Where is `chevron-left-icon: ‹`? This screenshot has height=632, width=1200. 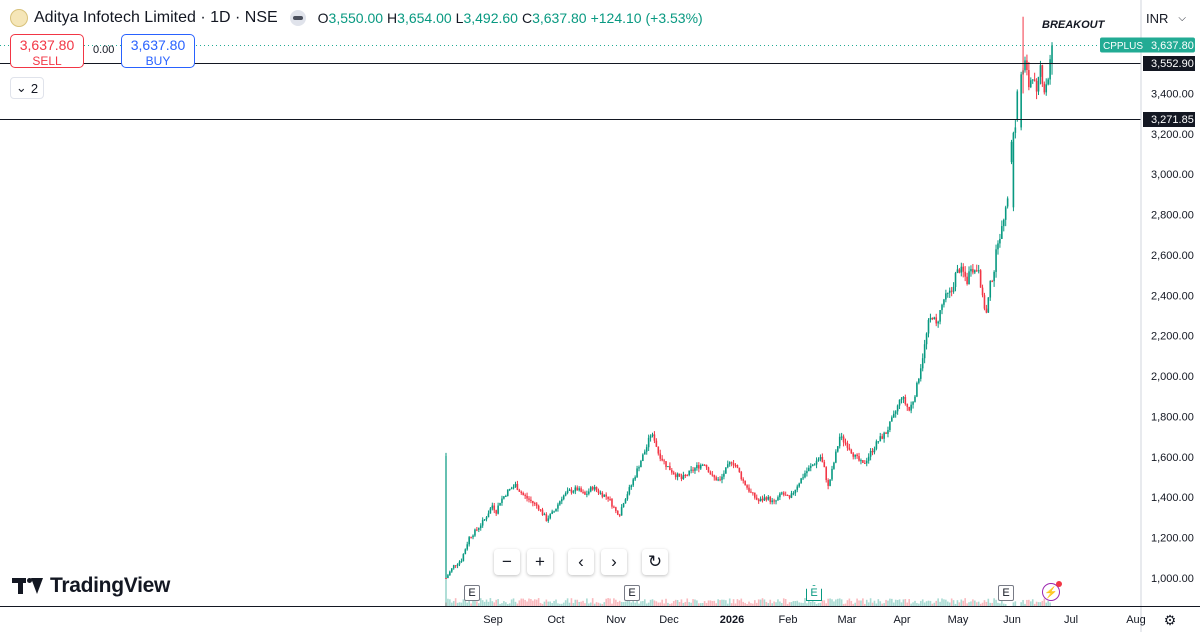
chevron-left-icon: ‹ is located at coordinates (581, 561).